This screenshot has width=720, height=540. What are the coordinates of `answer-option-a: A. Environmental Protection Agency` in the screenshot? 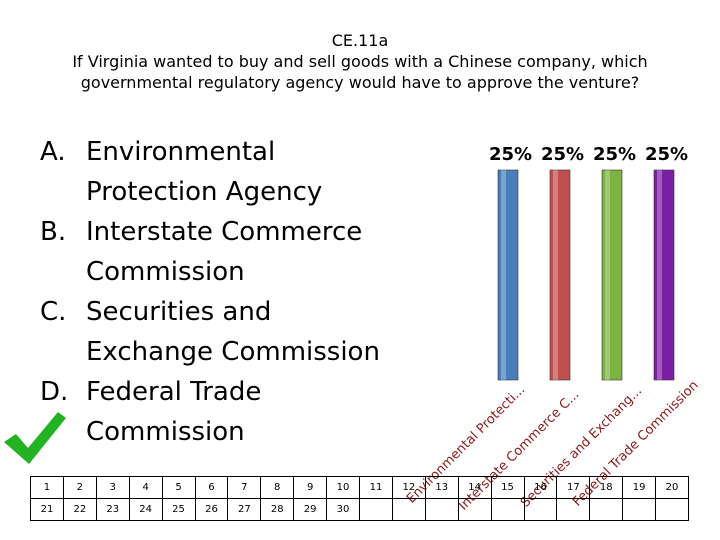 It's located at (240, 172).